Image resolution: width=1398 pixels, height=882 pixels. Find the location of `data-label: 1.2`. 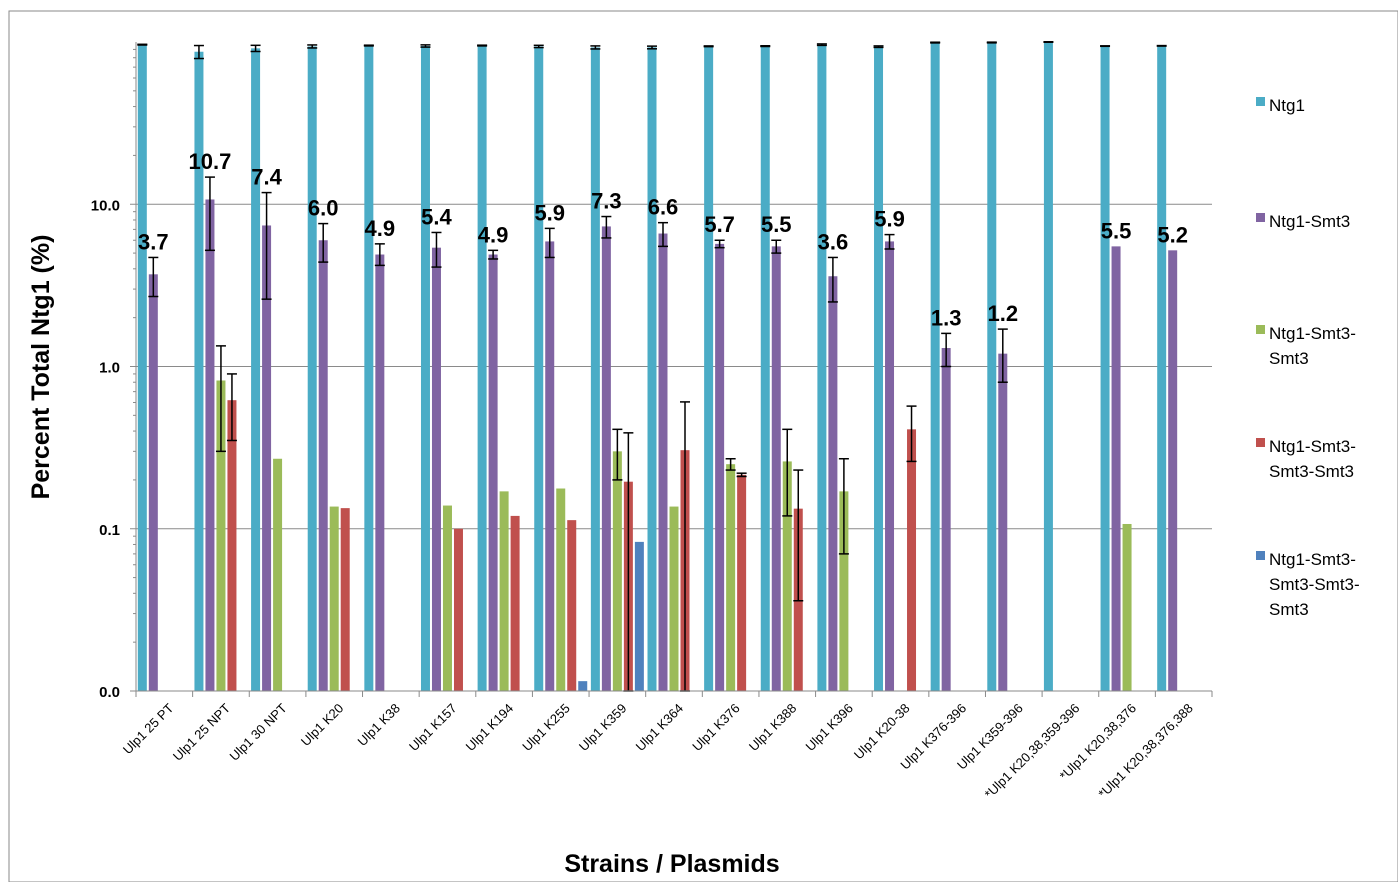

data-label: 1.2 is located at coordinates (1002, 313).